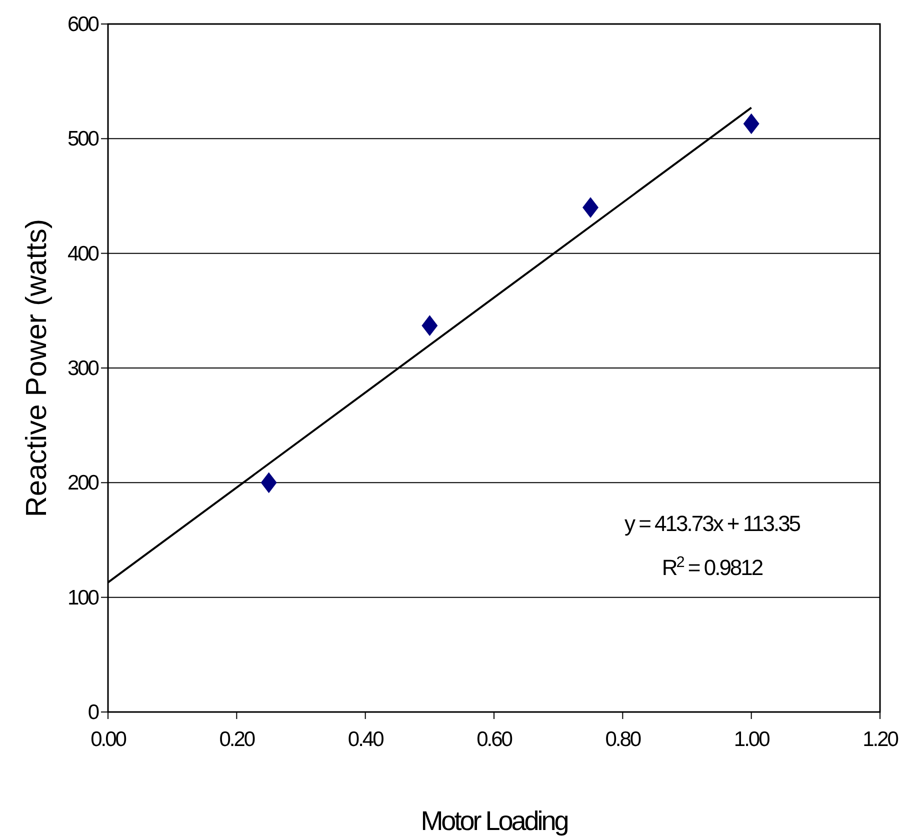 The width and height of the screenshot is (912, 839). I want to click on y-tick-label: 500, so click(83, 139).